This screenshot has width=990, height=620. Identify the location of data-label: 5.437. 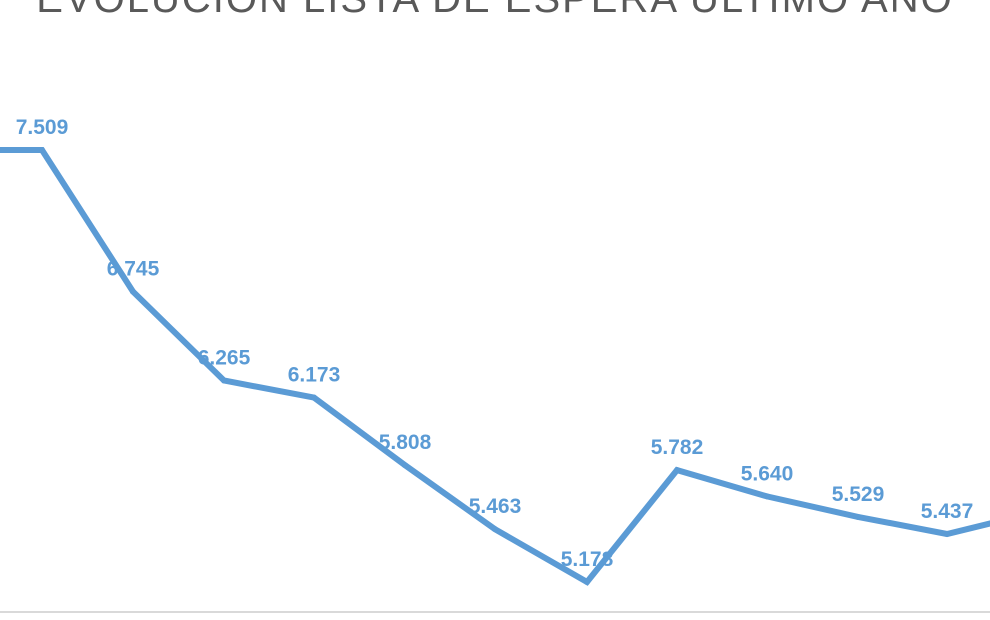
(947, 511).